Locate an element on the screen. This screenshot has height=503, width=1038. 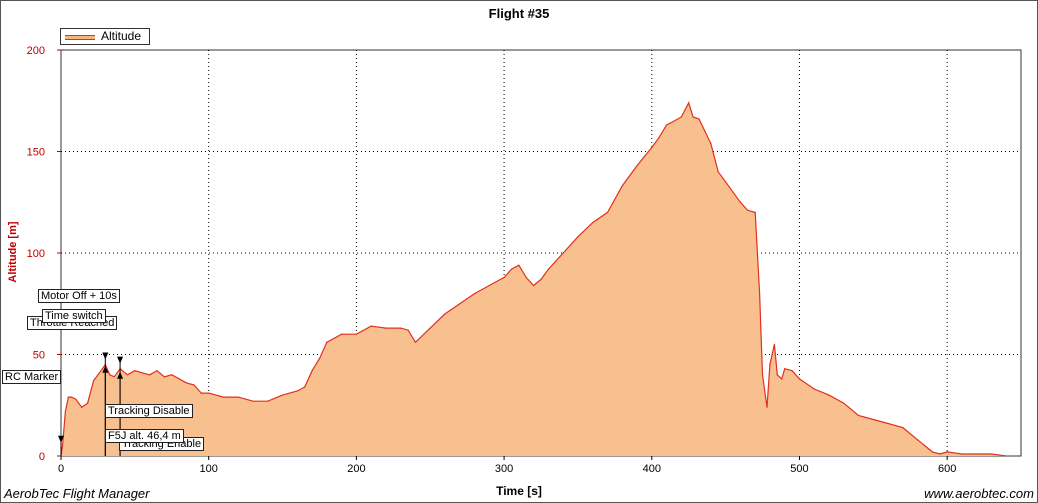
footer-website: www.aerobtec.com is located at coordinates (979, 493).